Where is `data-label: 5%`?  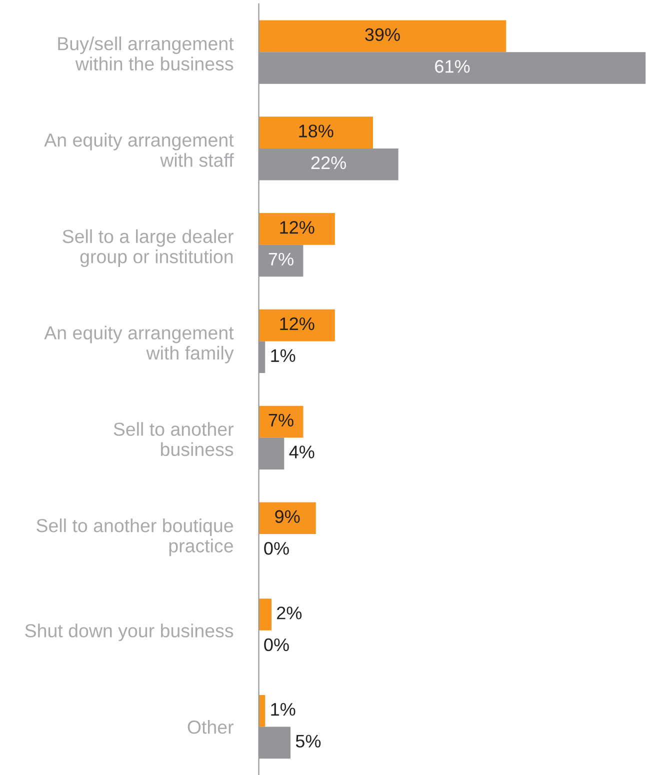 data-label: 5% is located at coordinates (308, 741).